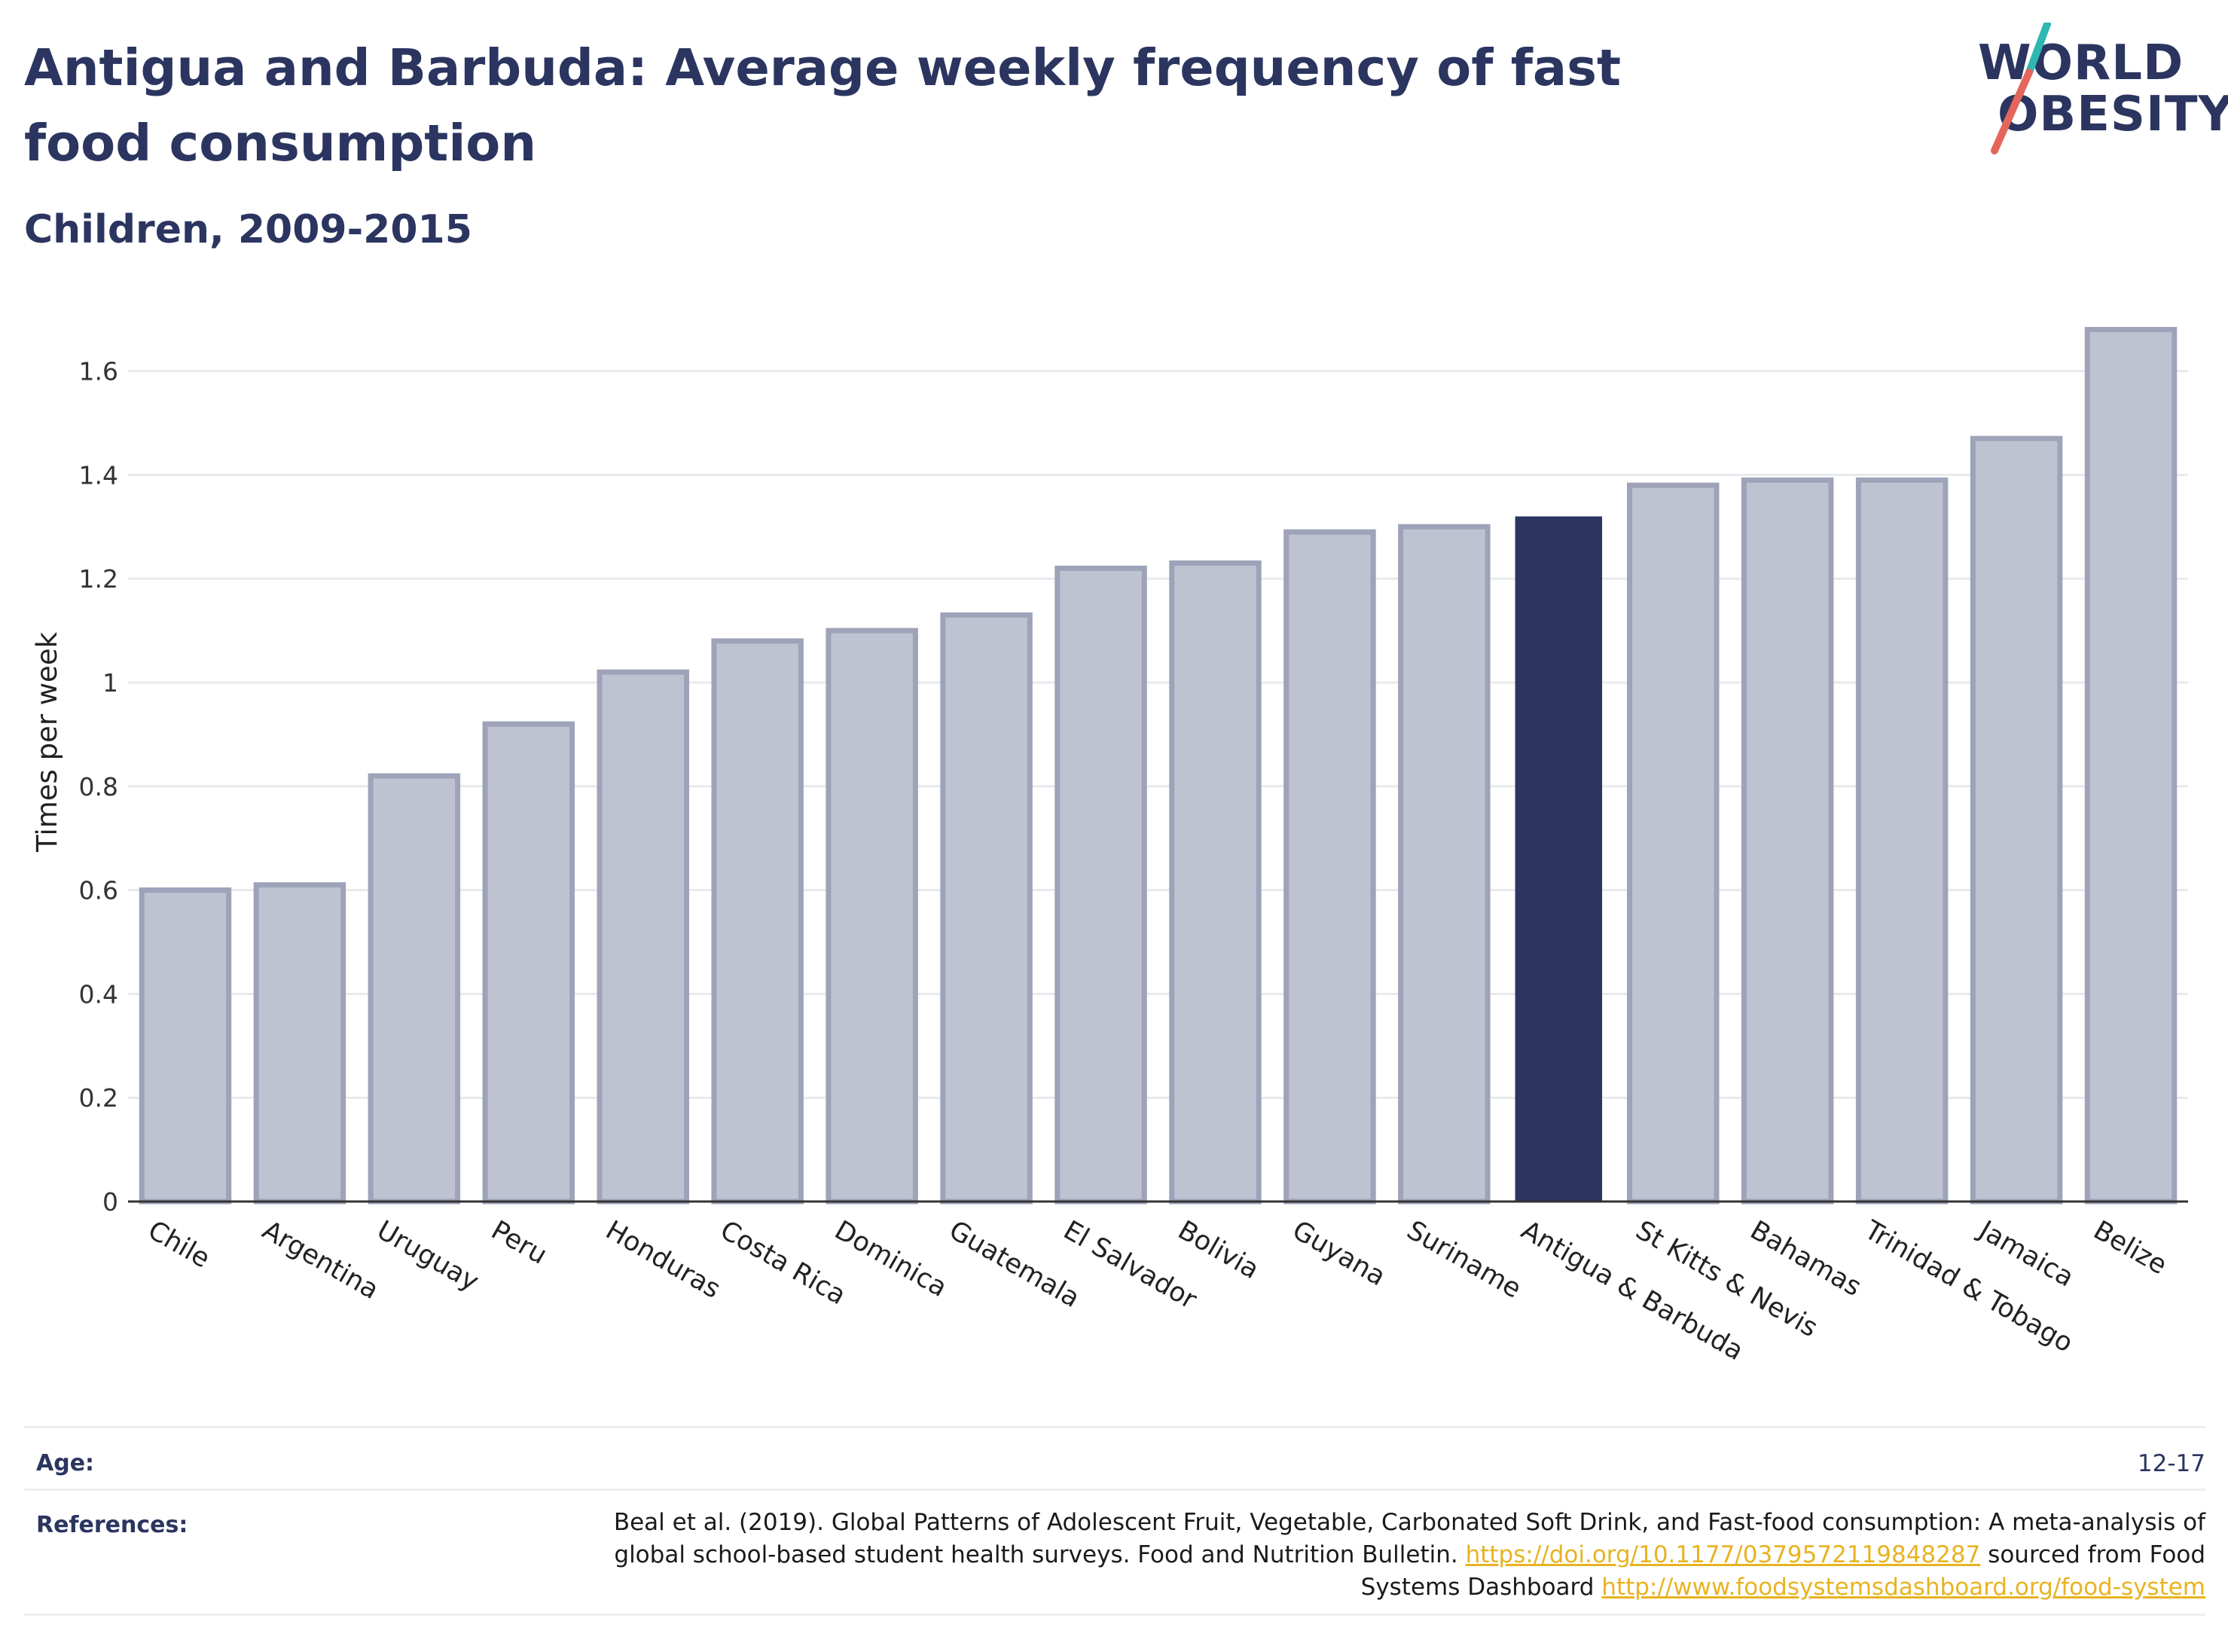 The width and height of the screenshot is (2228, 1652). What do you see at coordinates (1787, 841) in the screenshot?
I see `bar-bahamas` at bounding box center [1787, 841].